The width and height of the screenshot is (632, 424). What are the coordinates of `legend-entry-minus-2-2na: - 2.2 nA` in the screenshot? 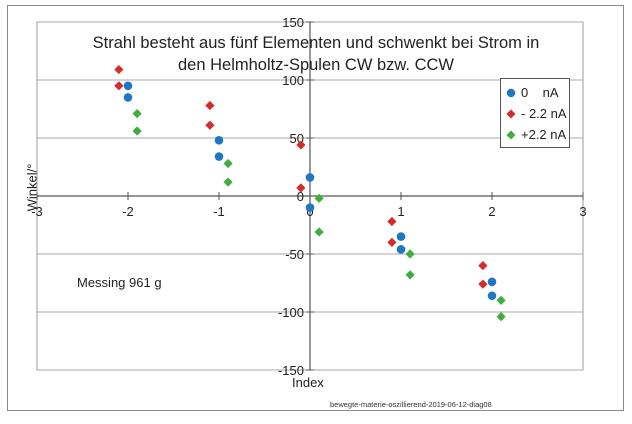 It's located at (536, 114).